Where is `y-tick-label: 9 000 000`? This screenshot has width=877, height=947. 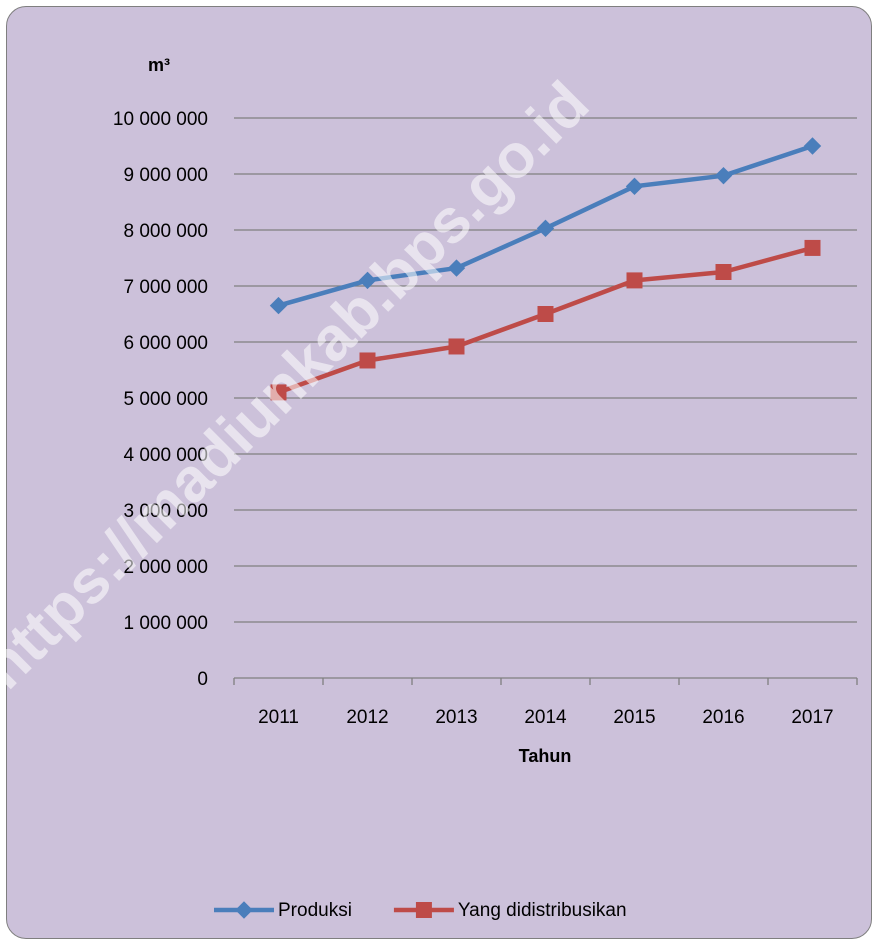 y-tick-label: 9 000 000 is located at coordinates (165, 175).